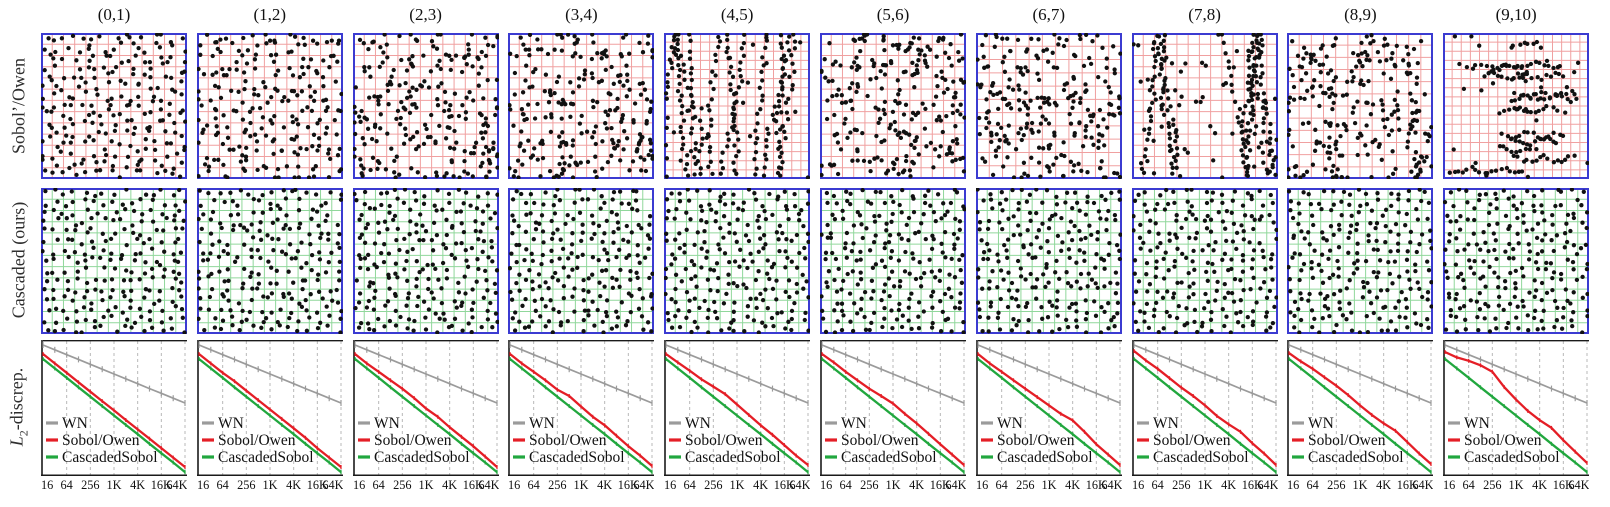  I want to click on cascaded-scatter-(5,6), so click(892, 261).